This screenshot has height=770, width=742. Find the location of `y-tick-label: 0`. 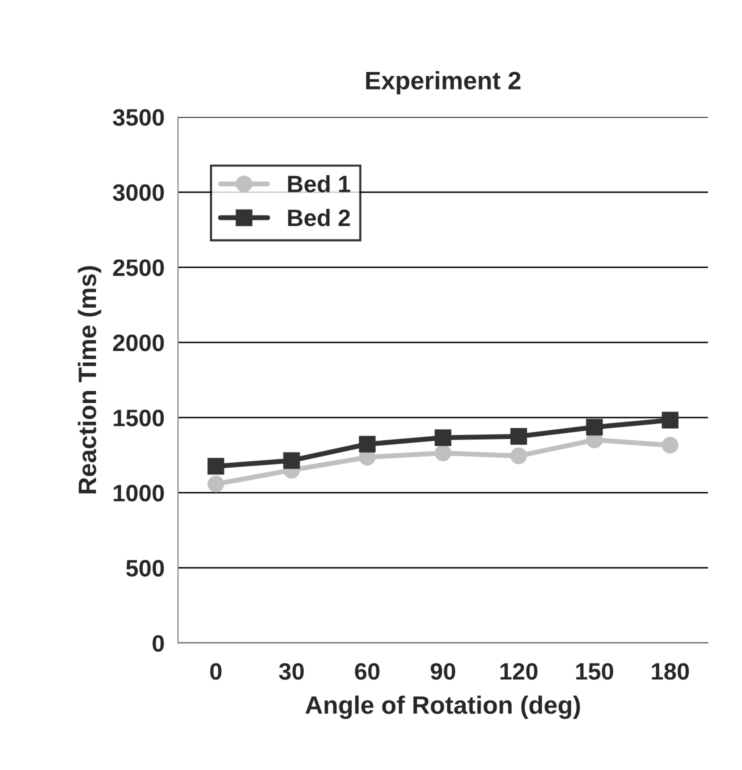

y-tick-label: 0 is located at coordinates (158, 643).